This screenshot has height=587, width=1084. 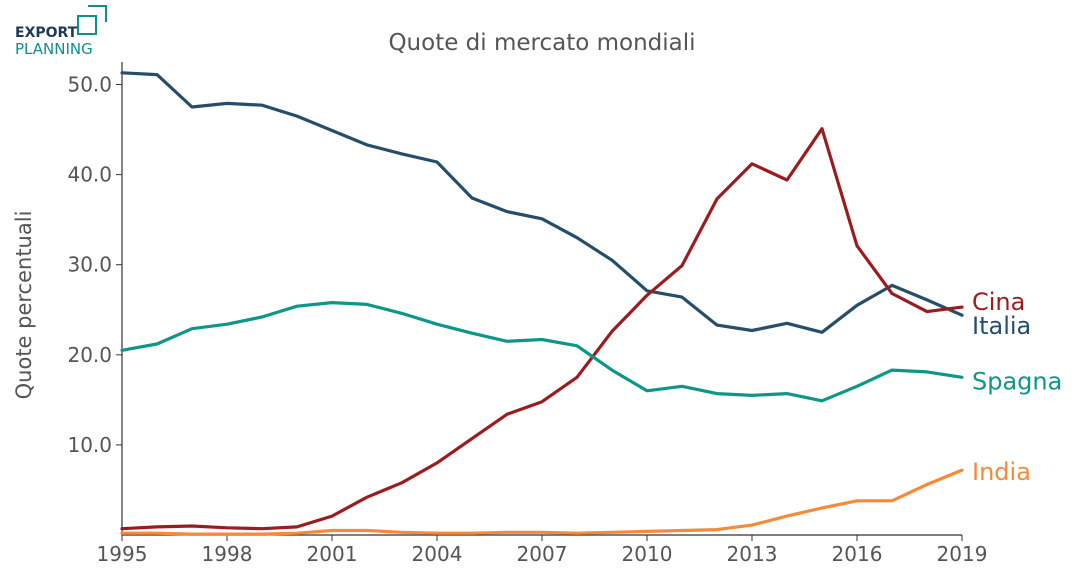 I want to click on x-tick-label: 1995, so click(x=122, y=554).